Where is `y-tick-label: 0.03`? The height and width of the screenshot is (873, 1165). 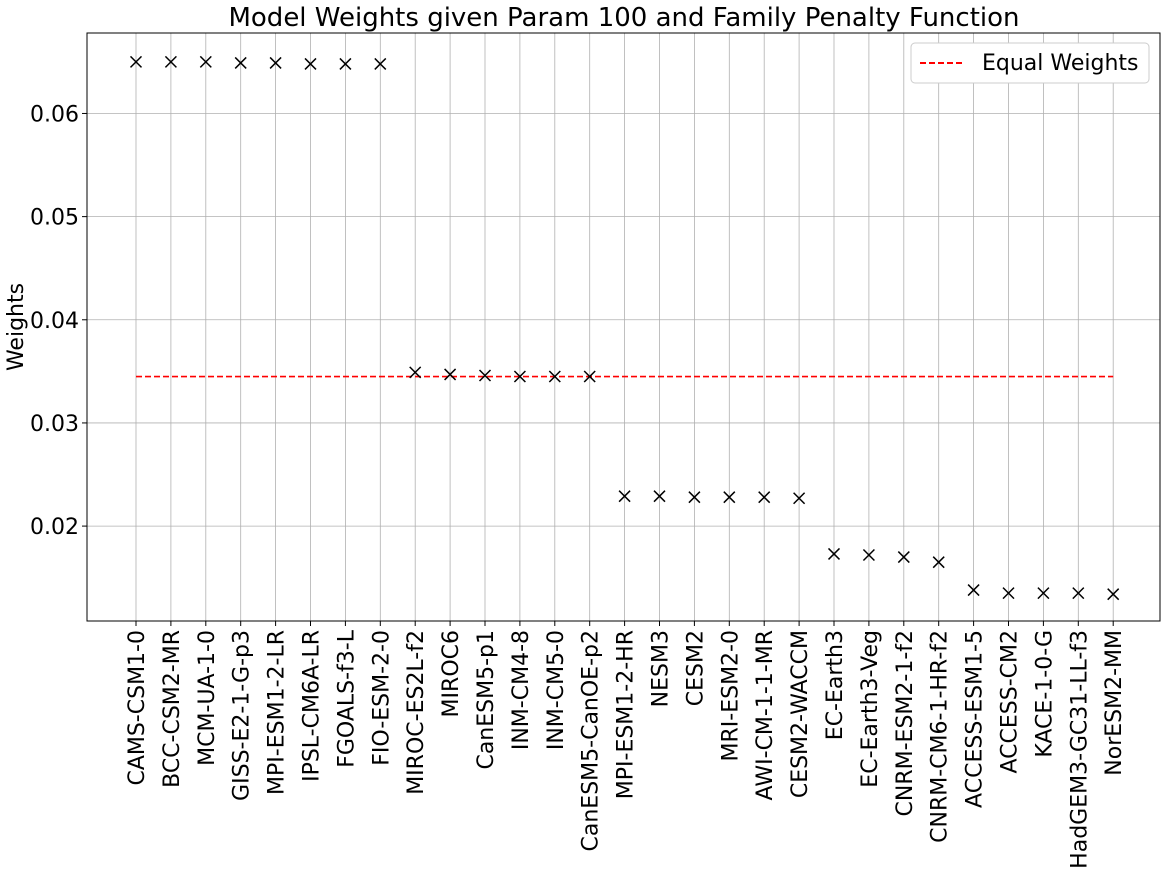
y-tick-label: 0.03 is located at coordinates (54, 424).